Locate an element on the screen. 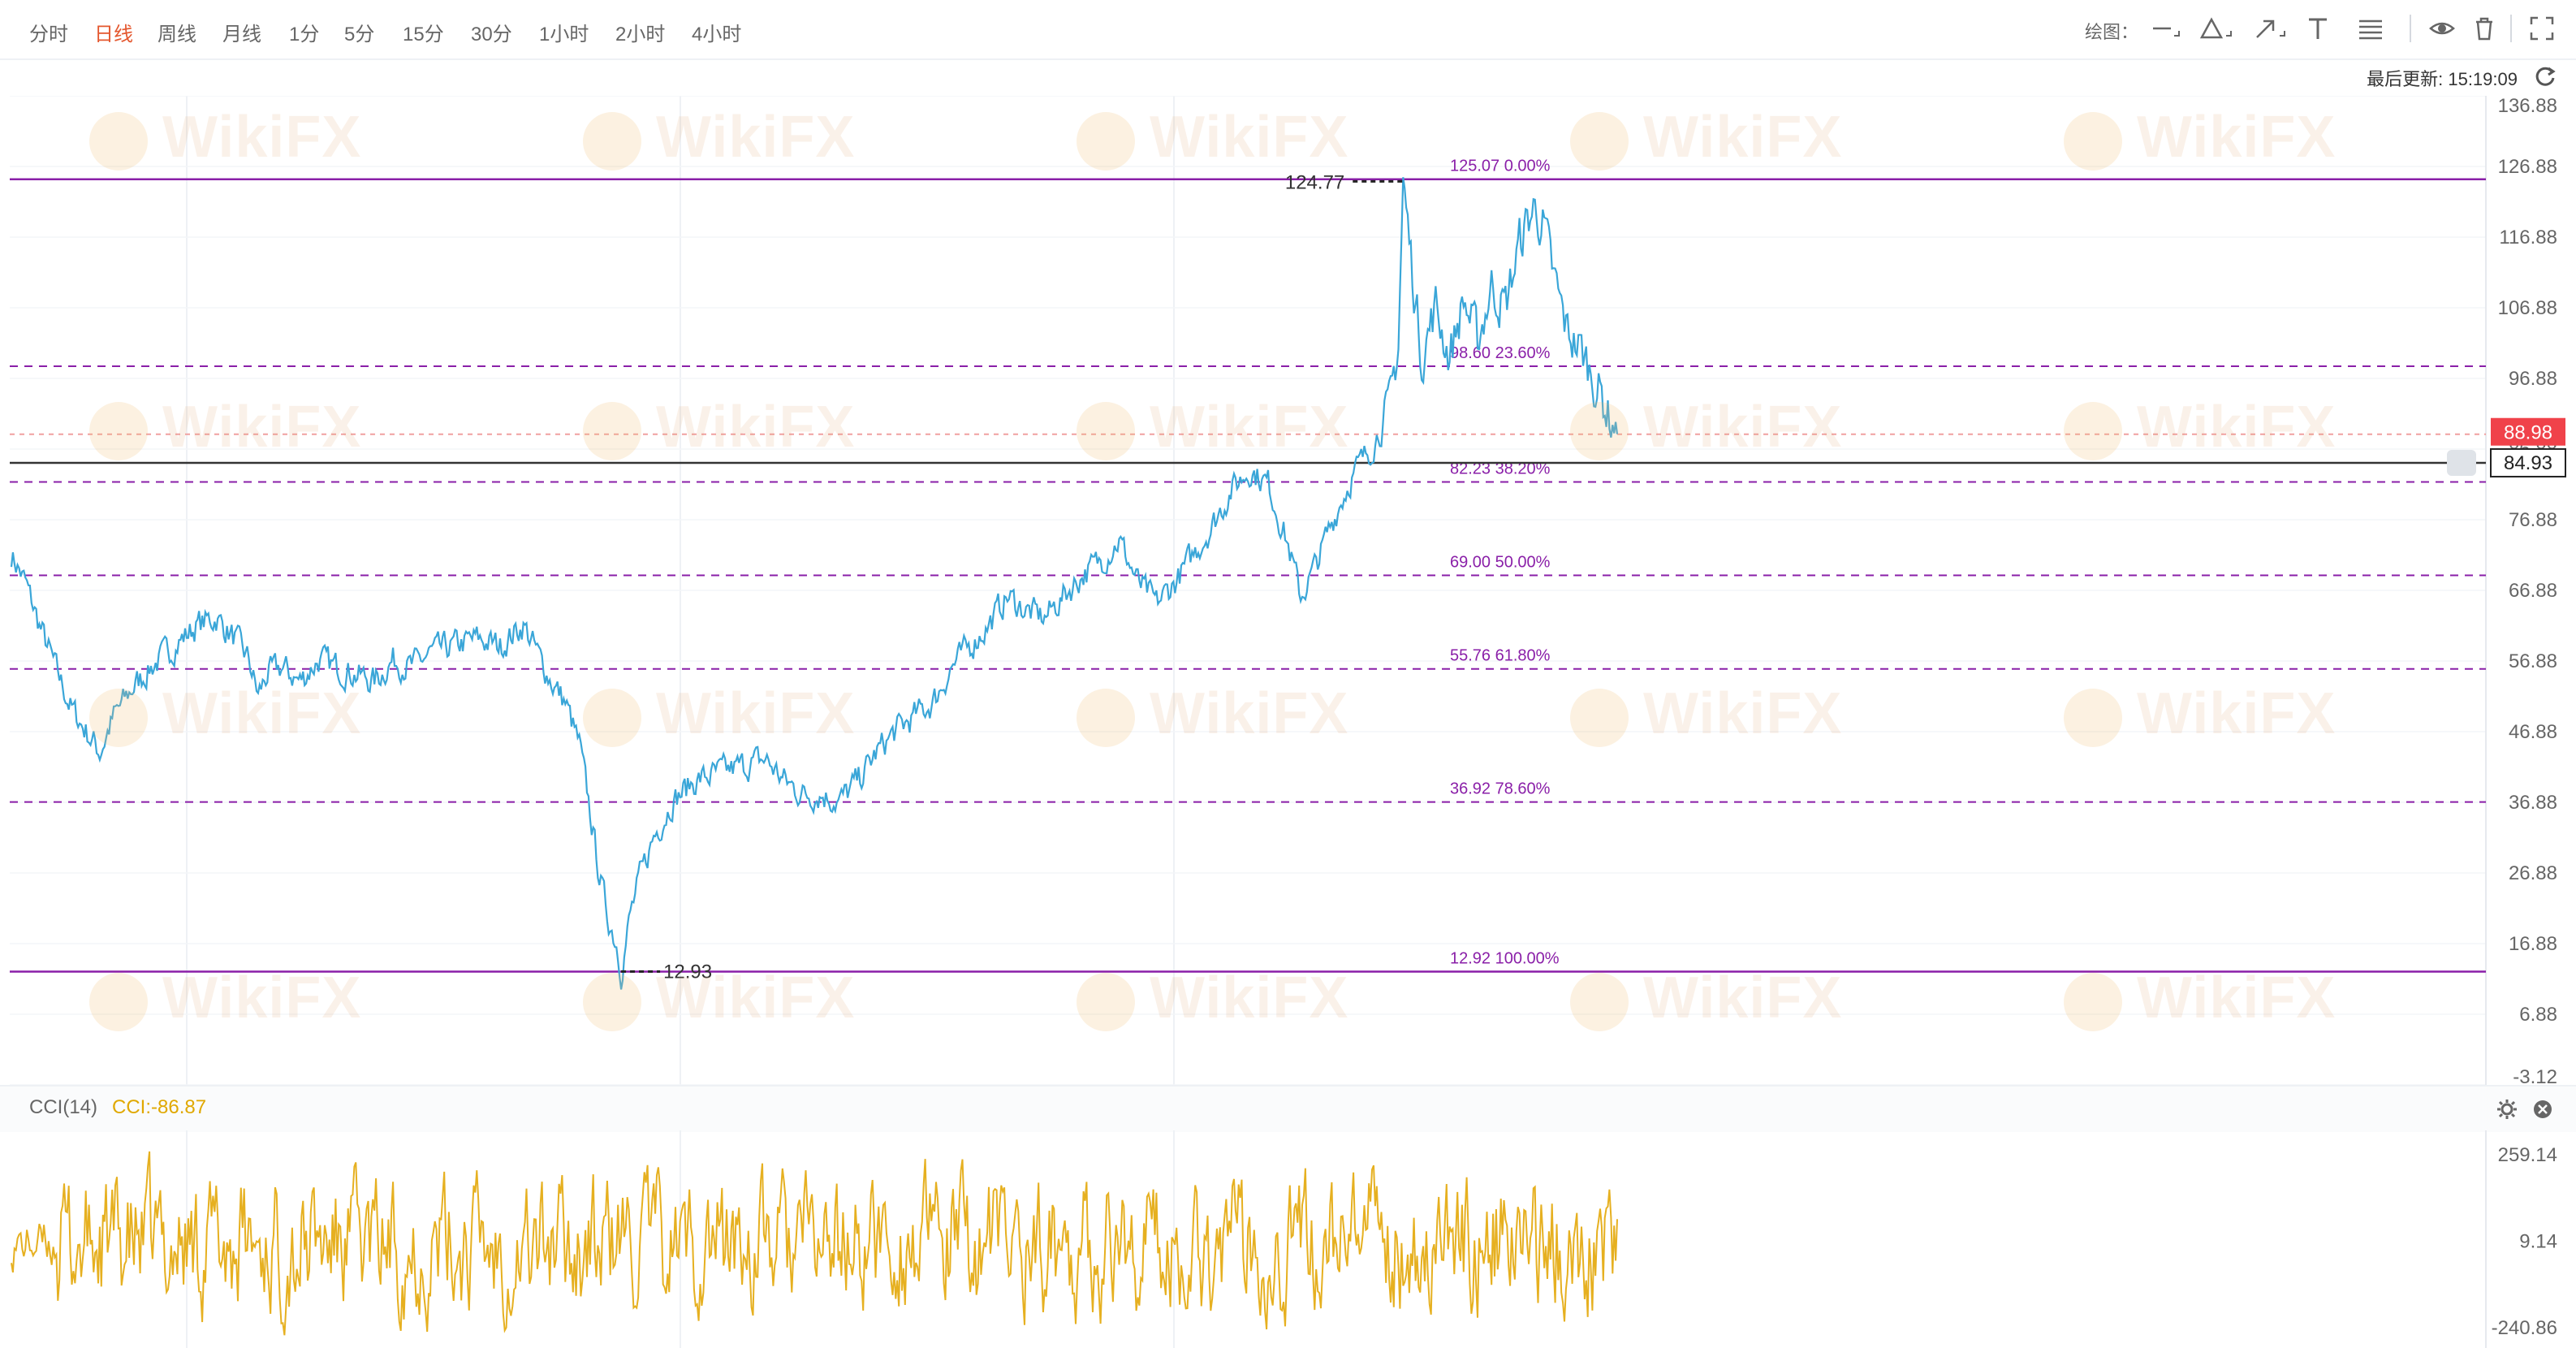  fib-level-label: 36.92 78.60% is located at coordinates (1500, 789).